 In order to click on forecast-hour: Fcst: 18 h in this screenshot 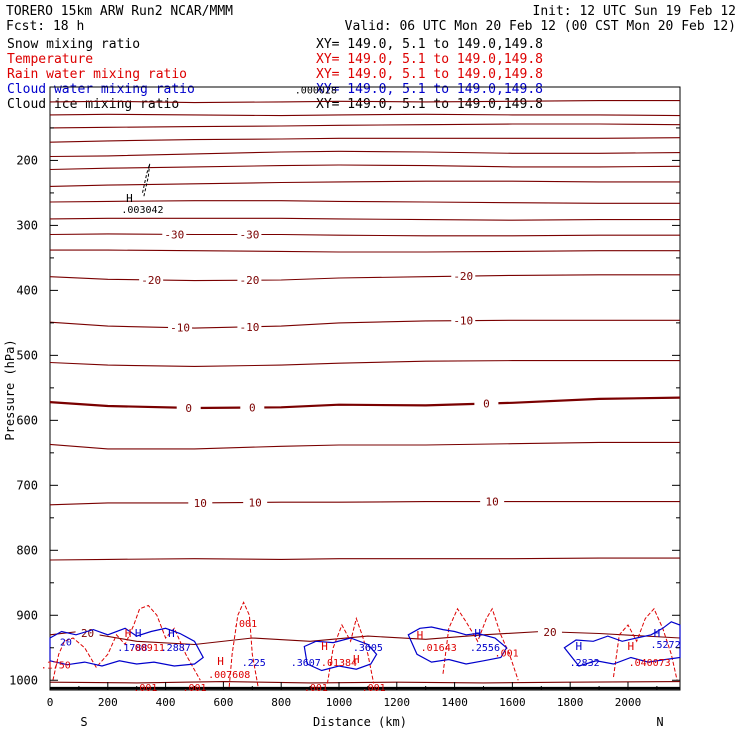, I will do `click(45, 26)`.